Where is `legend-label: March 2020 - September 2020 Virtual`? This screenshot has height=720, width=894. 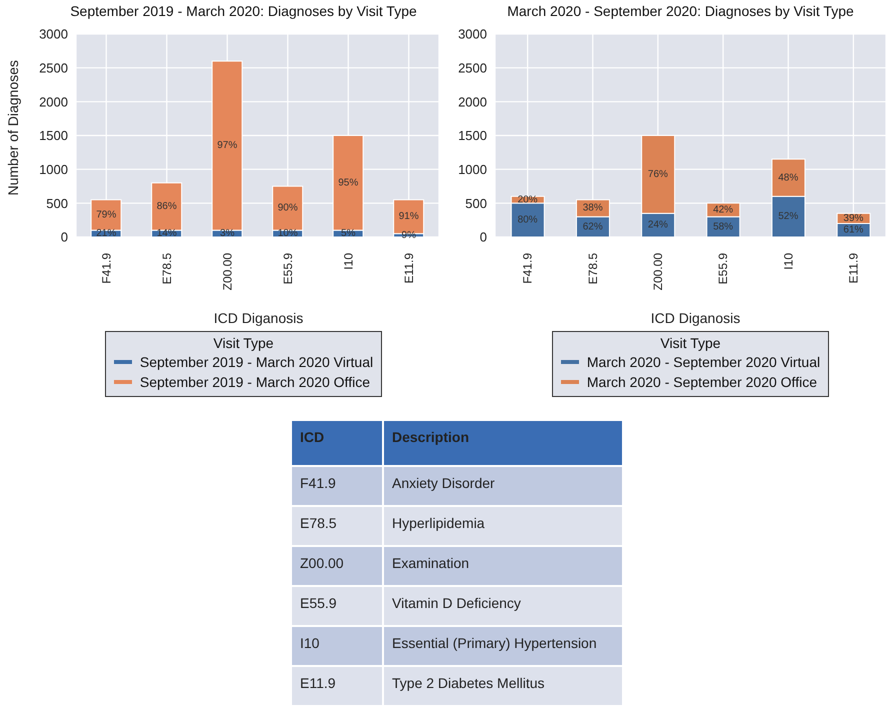
legend-label: March 2020 - September 2020 Virtual is located at coordinates (703, 362).